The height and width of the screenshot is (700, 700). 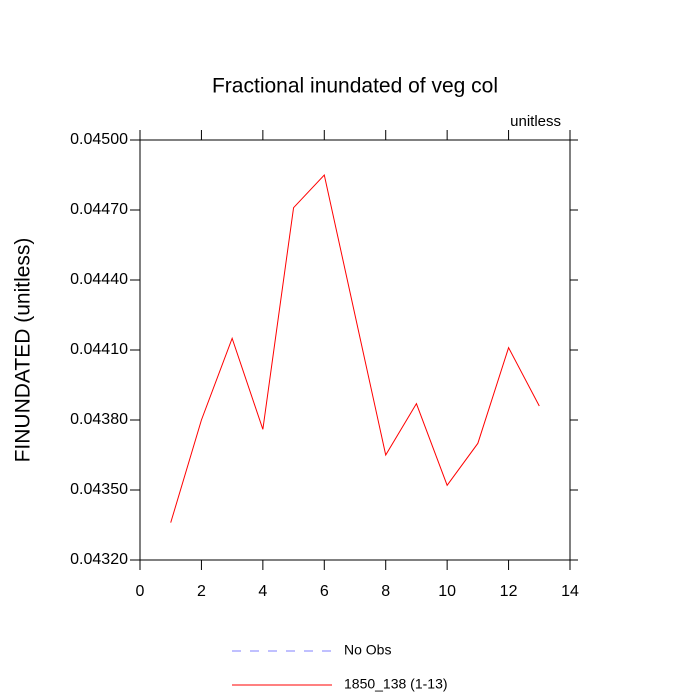 What do you see at coordinates (140, 591) in the screenshot?
I see `x-tick-label: 0` at bounding box center [140, 591].